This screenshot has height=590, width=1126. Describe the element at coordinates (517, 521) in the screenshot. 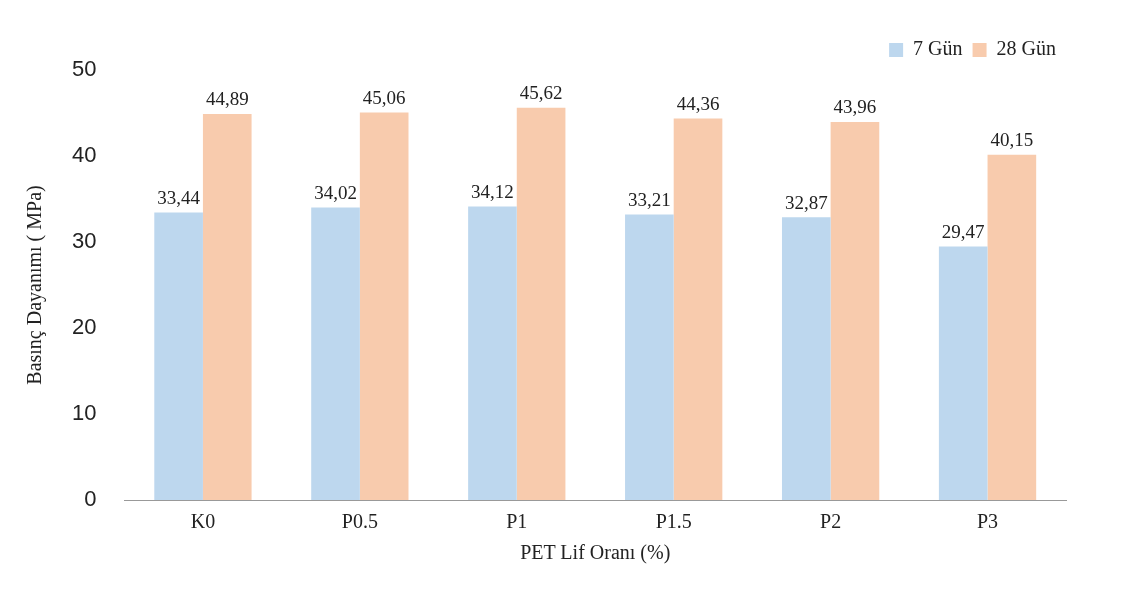

I see `x-tick-label: P1` at that location.